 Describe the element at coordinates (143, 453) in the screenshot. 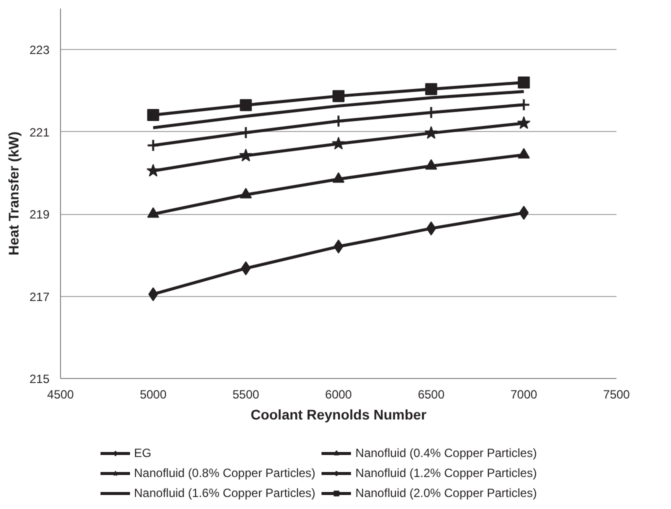

I see `legend-label: EG` at that location.